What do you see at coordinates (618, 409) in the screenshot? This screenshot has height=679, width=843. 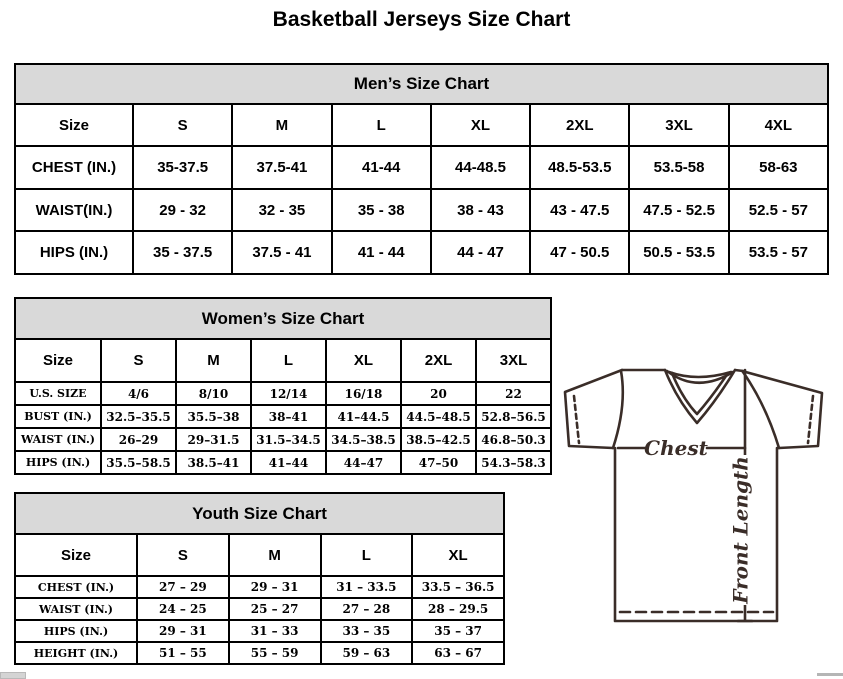 I see `jersey-left-seam` at bounding box center [618, 409].